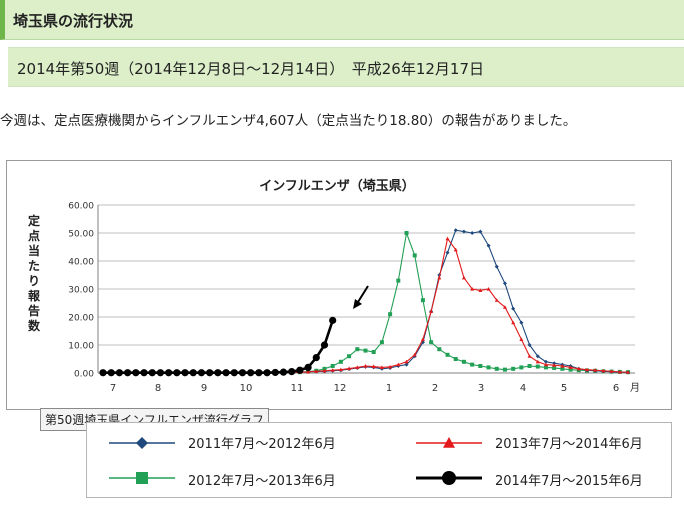 Image resolution: width=684 pixels, height=511 pixels. Describe the element at coordinates (81, 207) in the screenshot. I see `y-tick-label: 60.00` at that location.